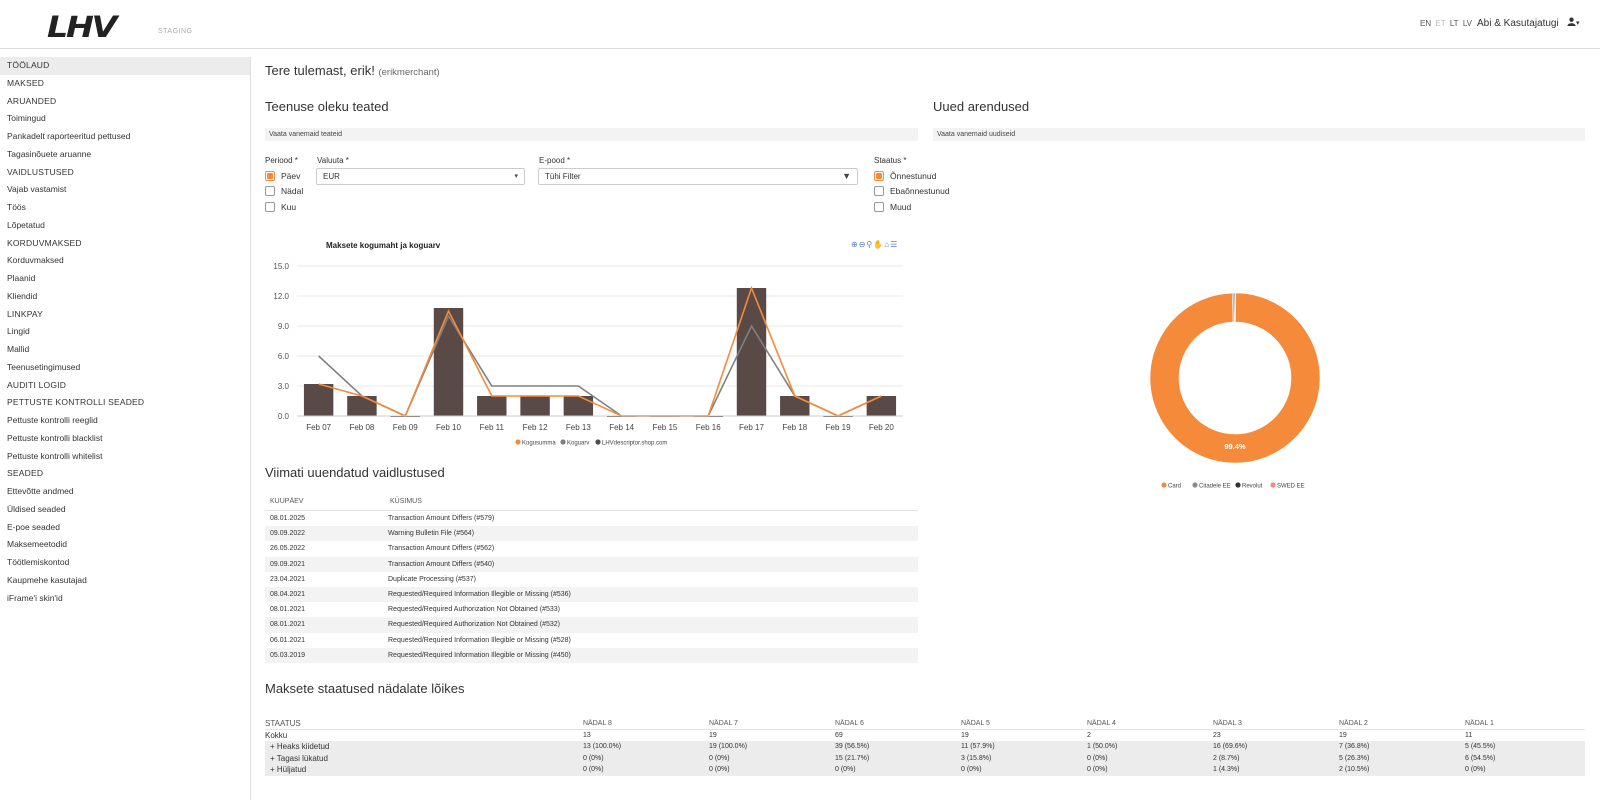  What do you see at coordinates (35, 260) in the screenshot?
I see `sidebar-item: Korduvmaksed` at bounding box center [35, 260].